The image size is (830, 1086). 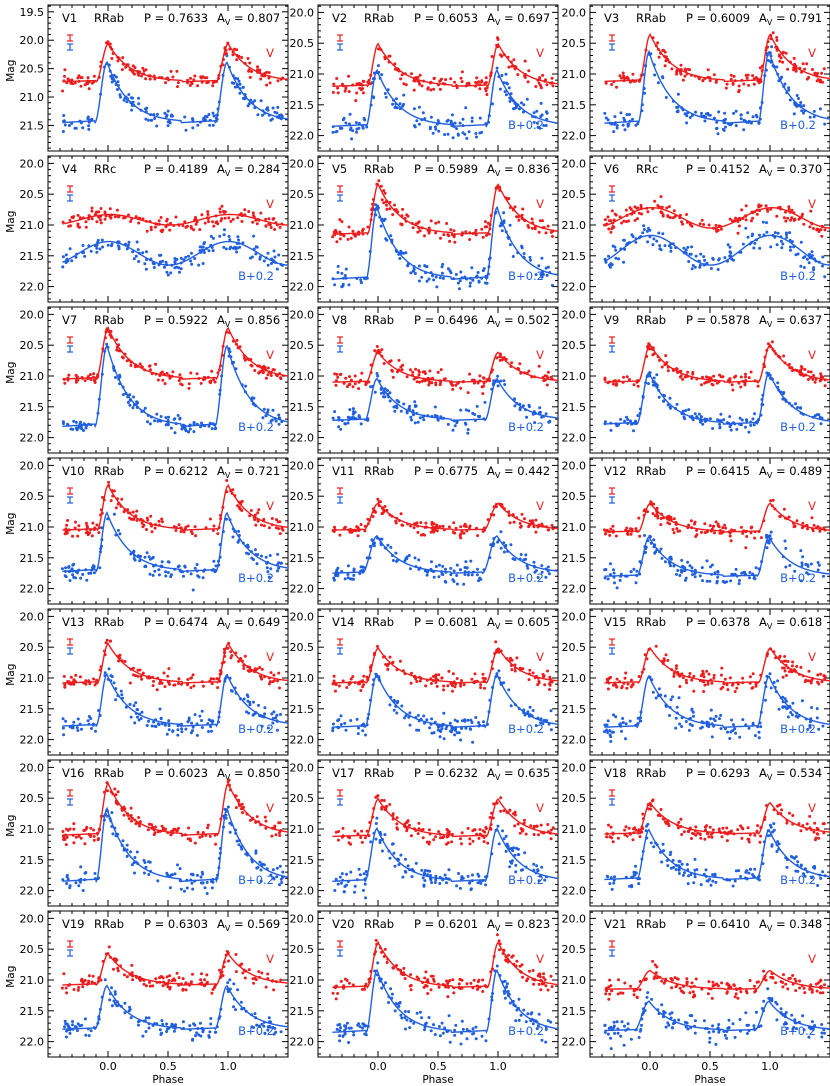 I want to click on y-tick-label: 22.0, so click(x=574, y=438).